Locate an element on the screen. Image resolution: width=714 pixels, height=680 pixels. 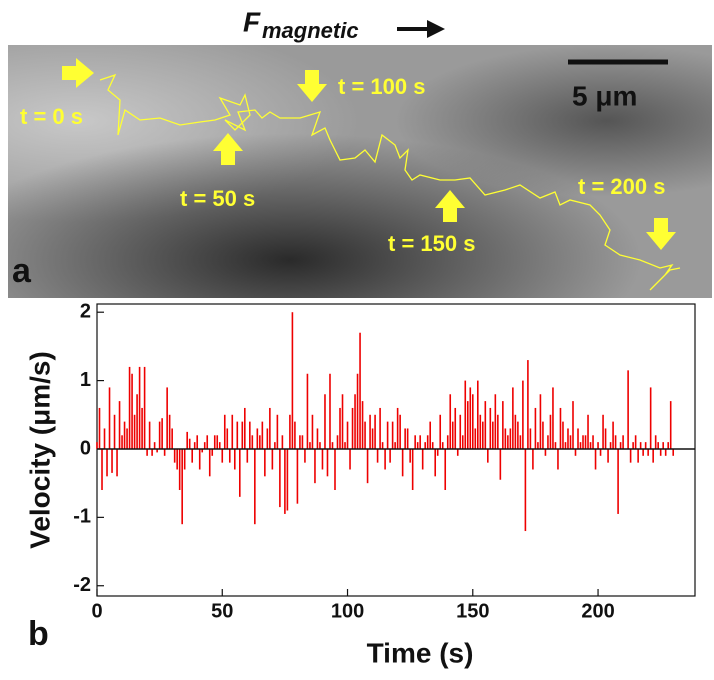
x-tick-label: 200 is located at coordinates (597, 611).